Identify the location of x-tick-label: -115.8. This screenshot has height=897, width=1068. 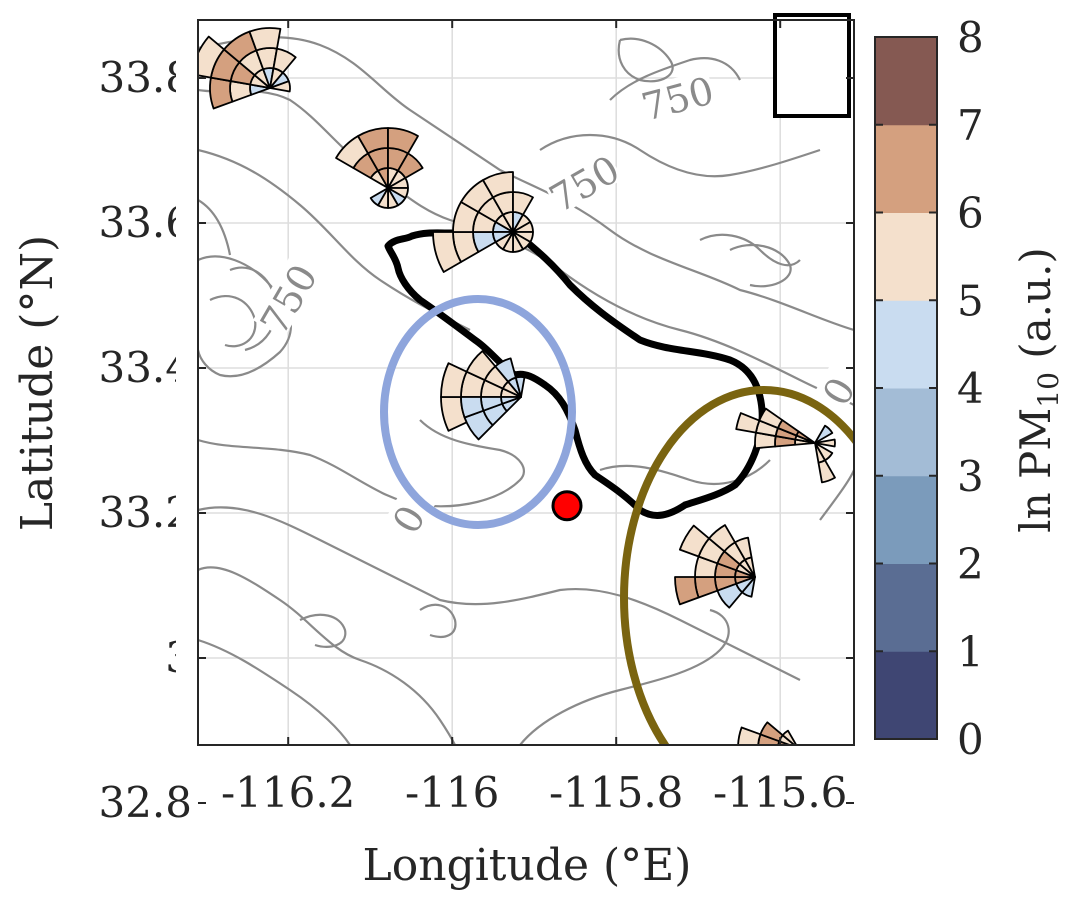
(616, 792).